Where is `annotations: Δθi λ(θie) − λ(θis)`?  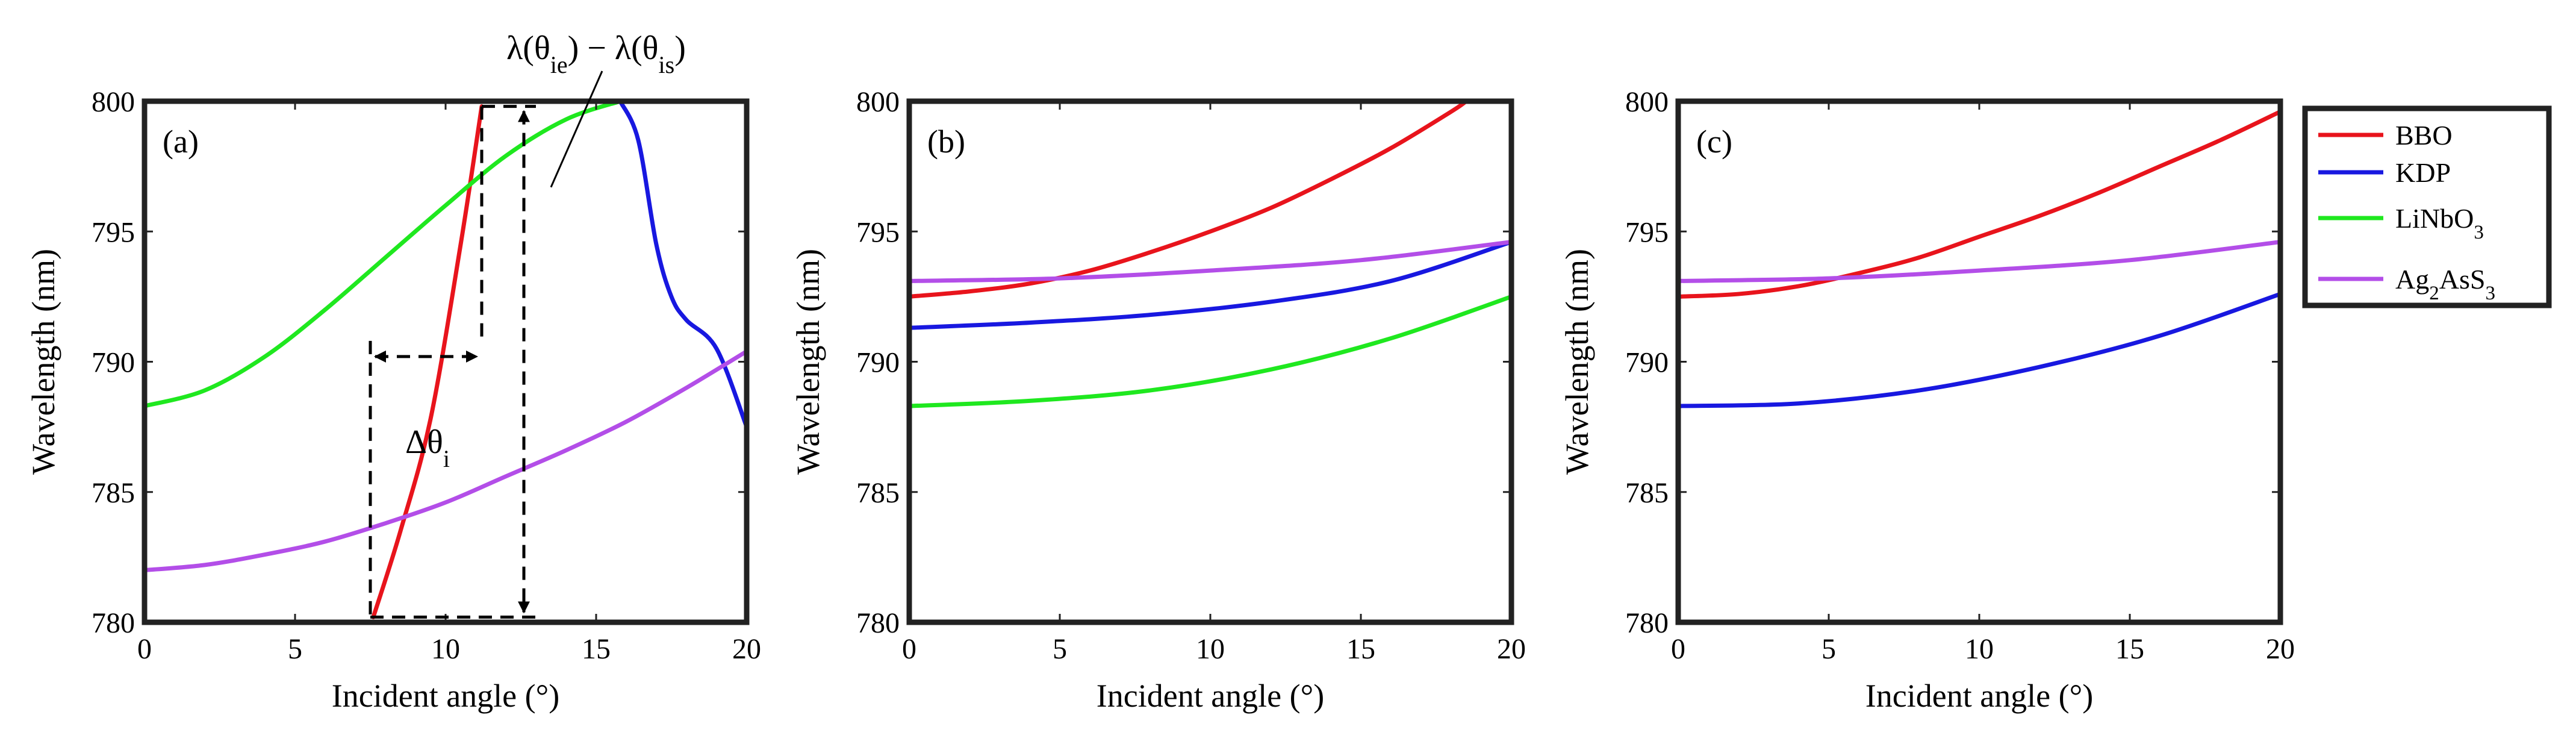 annotations: Δθi λ(θie) − λ(θis) is located at coordinates (528, 324).